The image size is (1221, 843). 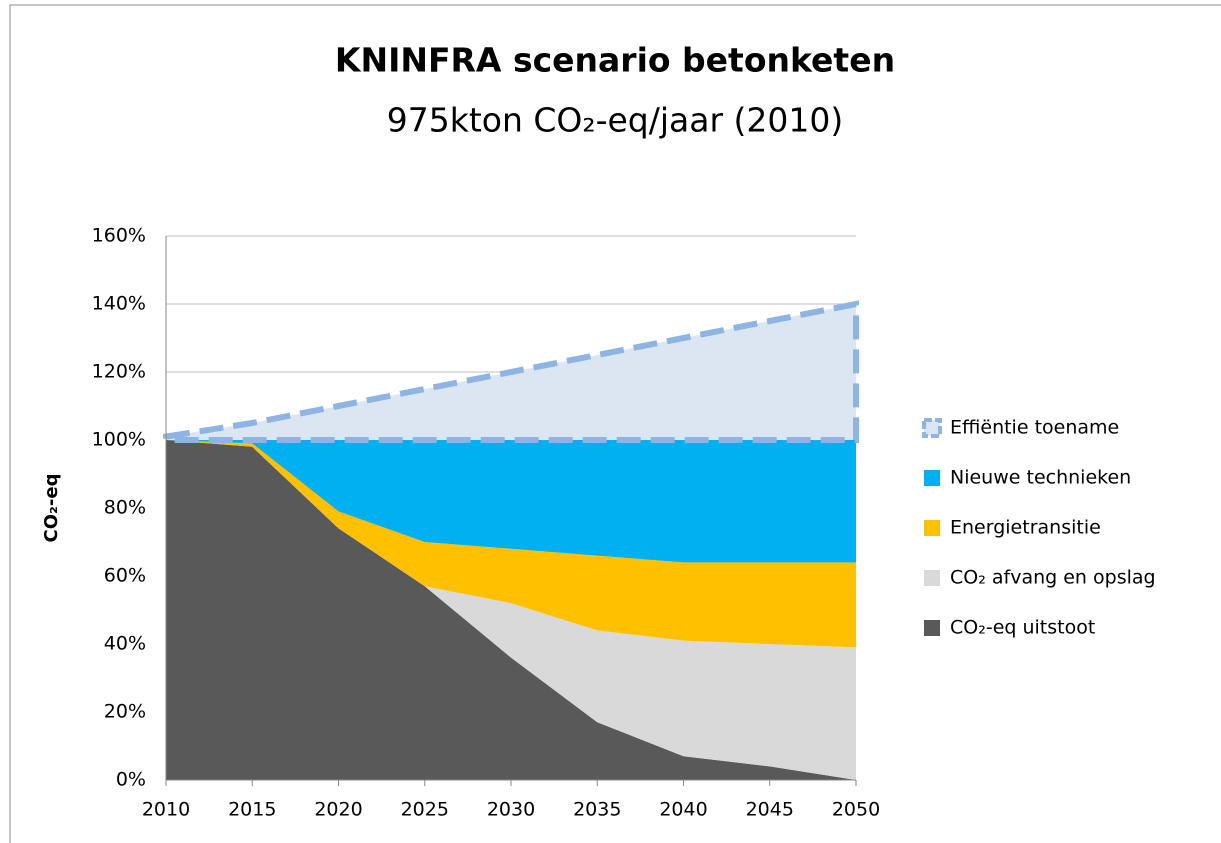 I want to click on x-tick-label: 2045, so click(x=770, y=810).